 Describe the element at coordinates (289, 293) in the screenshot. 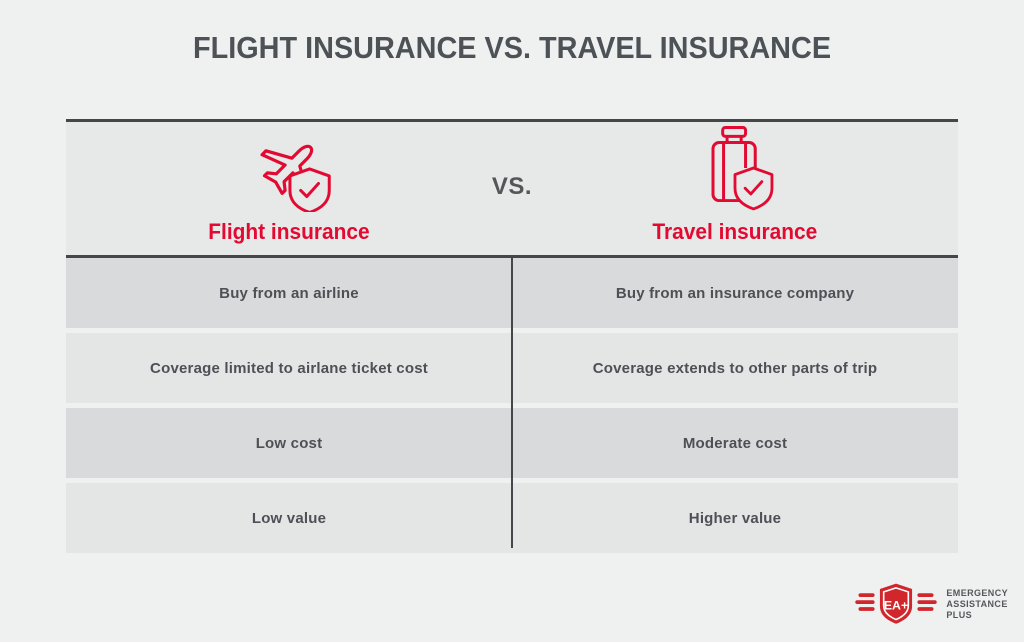

I see `table-cell-flight: Buy from an airline` at that location.